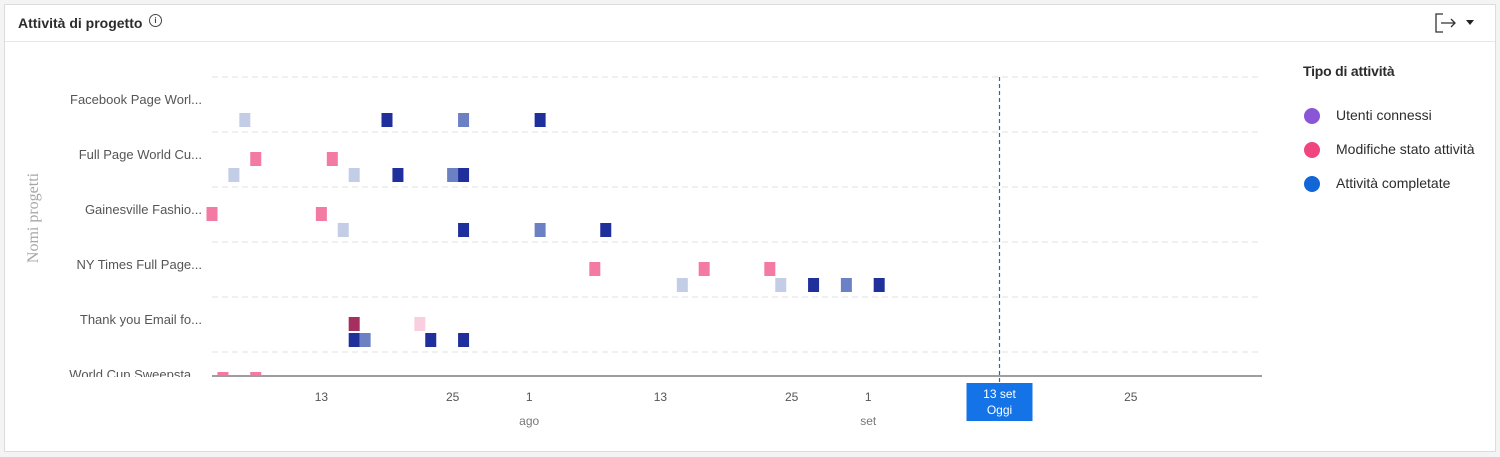 This screenshot has height=457, width=1500. I want to click on x-month-label: set, so click(868, 421).